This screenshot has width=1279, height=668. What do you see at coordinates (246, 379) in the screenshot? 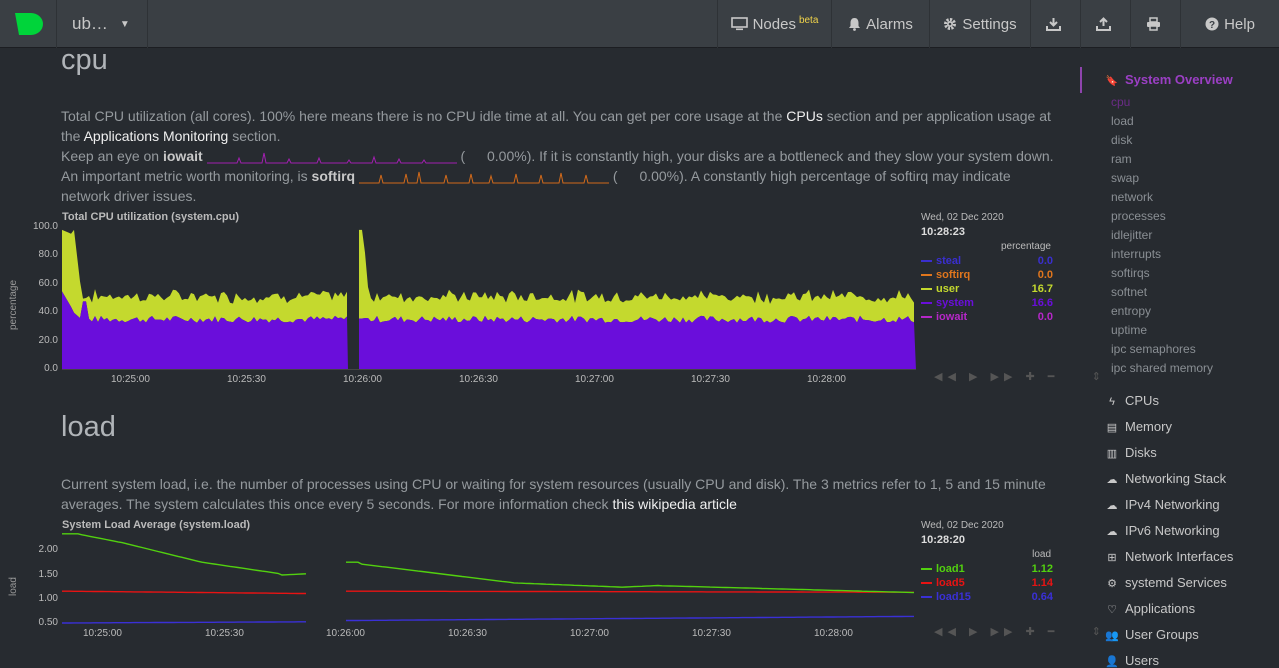
I see `cpu-xtick: 10:25:30` at bounding box center [246, 379].